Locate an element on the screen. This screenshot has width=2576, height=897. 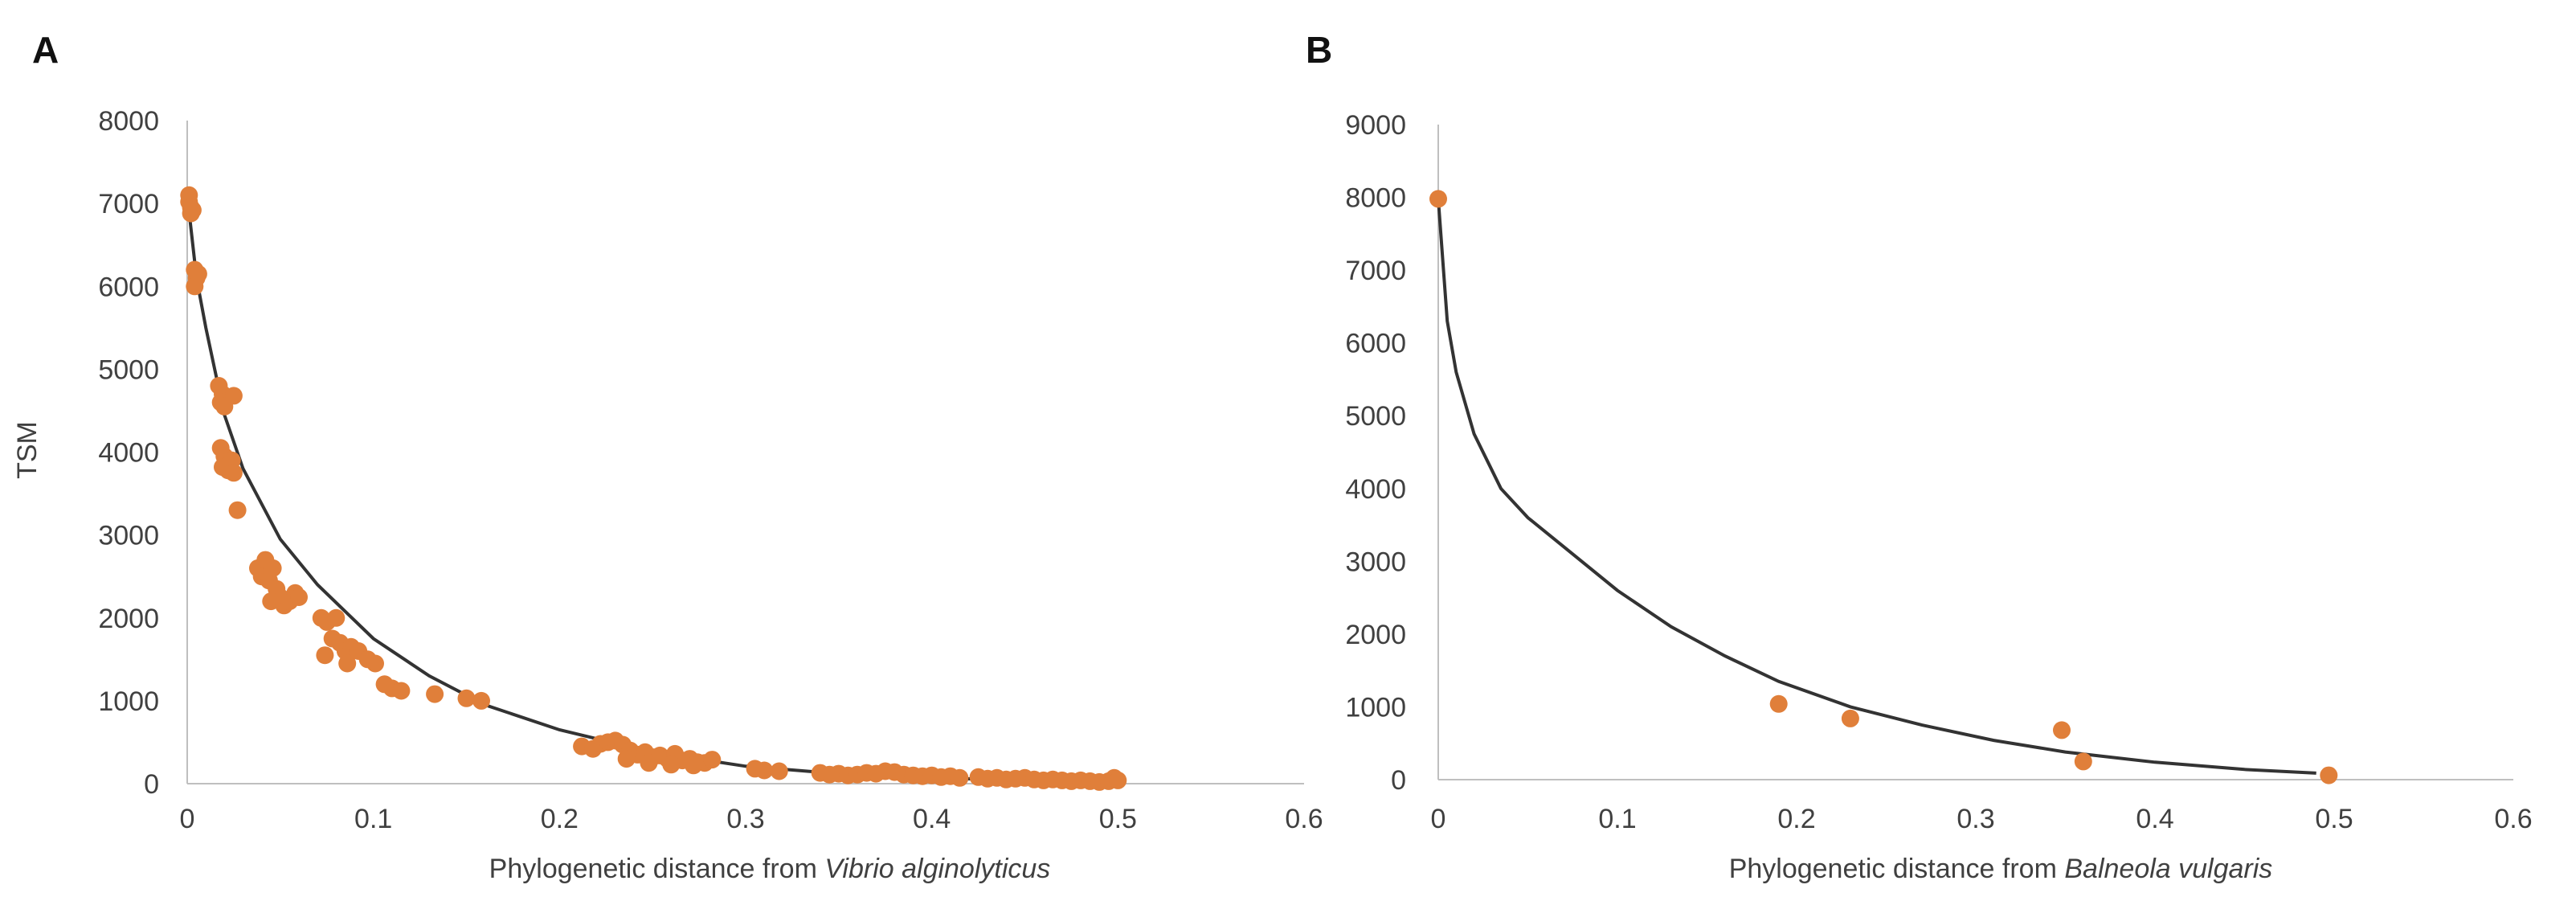
panel-a-letter: A is located at coordinates (45, 50).